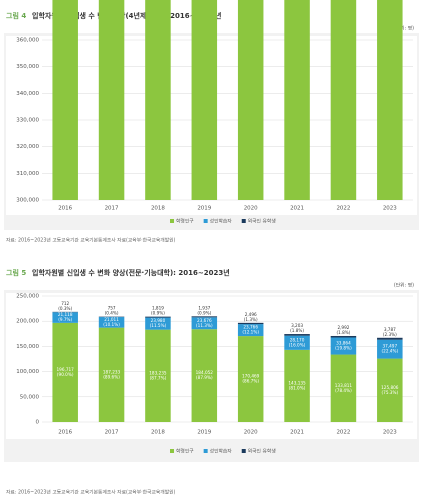 This screenshot has height=500, width=423. Describe the element at coordinates (27, 41) in the screenshot. I see `y-tick-label: 360,000` at that location.